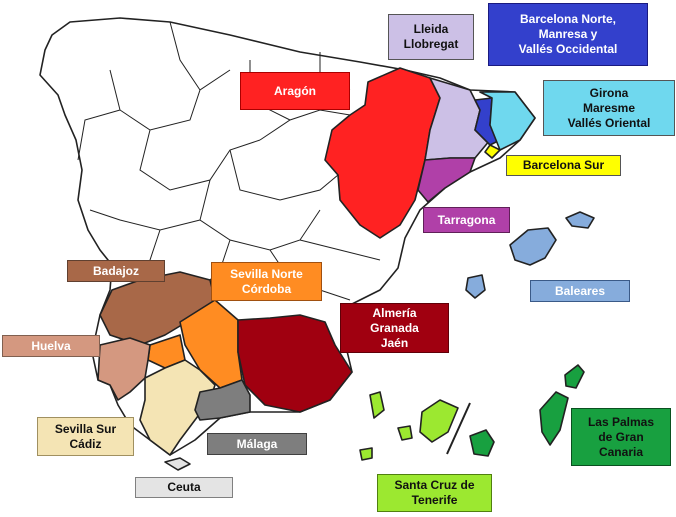 Image resolution: width=676 pixels, height=517 pixels. Describe the element at coordinates (580, 291) in the screenshot. I see `label-baleares: Baleares` at that location.